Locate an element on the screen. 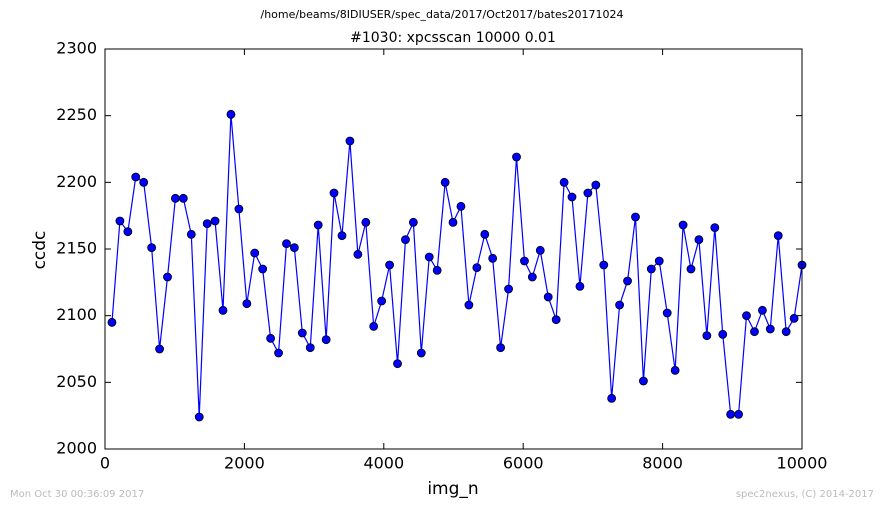  x-tick-label: 10000 is located at coordinates (802, 463).